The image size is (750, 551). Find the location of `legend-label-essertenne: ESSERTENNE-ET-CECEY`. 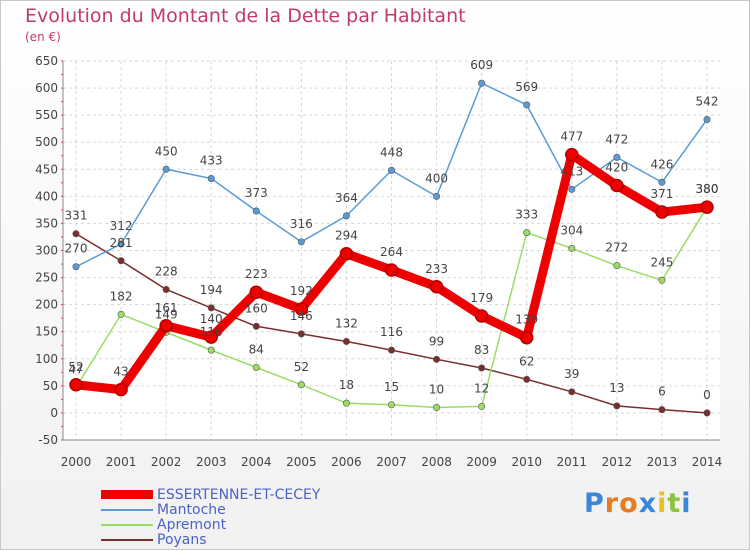

legend-label-essertenne: ESSERTENNE-ET-CECEY is located at coordinates (239, 494).